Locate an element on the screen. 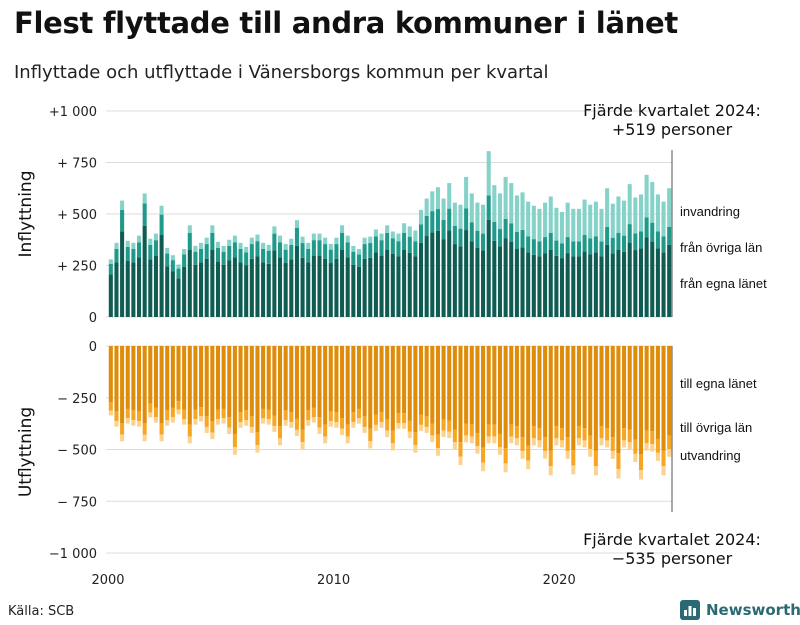 This screenshot has height=625, width=800. x-tick-labels: 2000 2010 2020 is located at coordinates (333, 580).